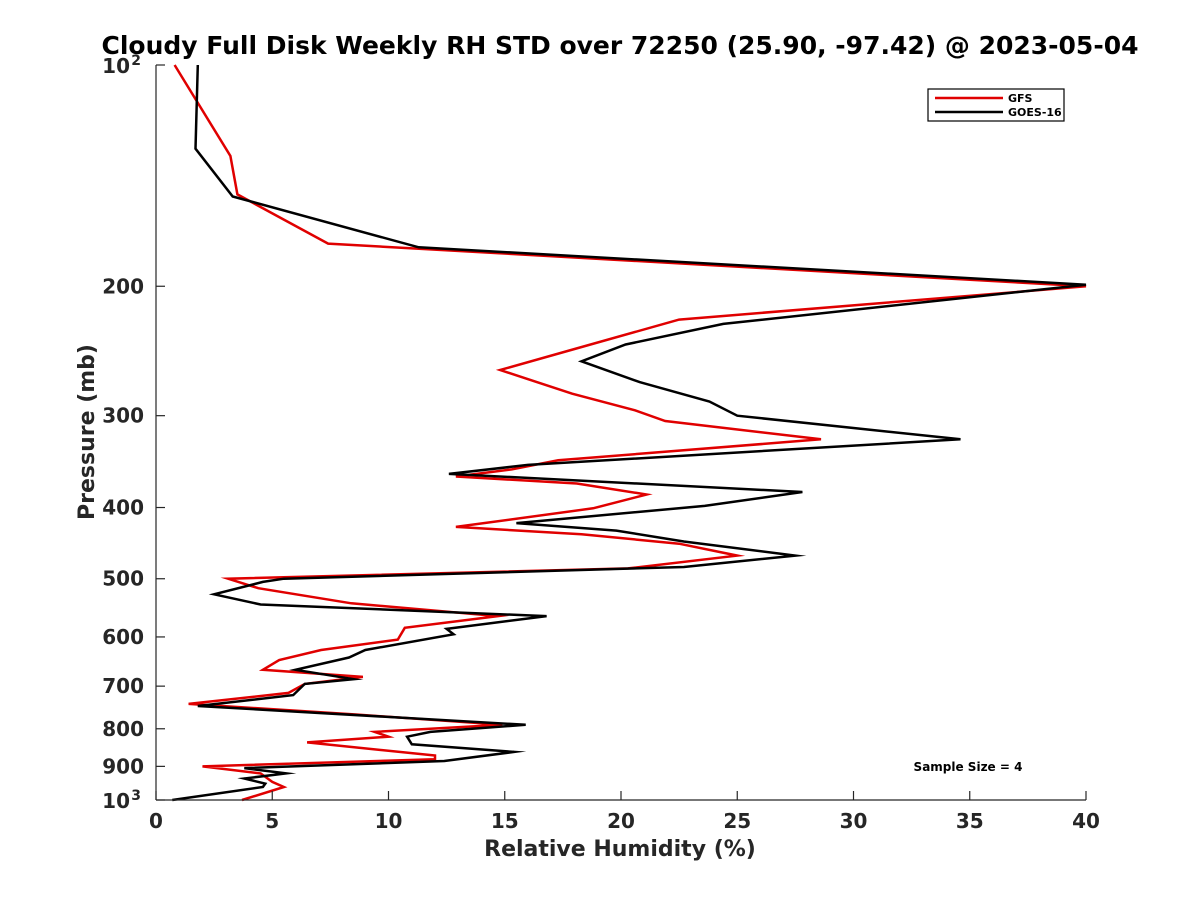 The height and width of the screenshot is (900, 1200). I want to click on y-tick-exponent: 2, so click(136, 61).